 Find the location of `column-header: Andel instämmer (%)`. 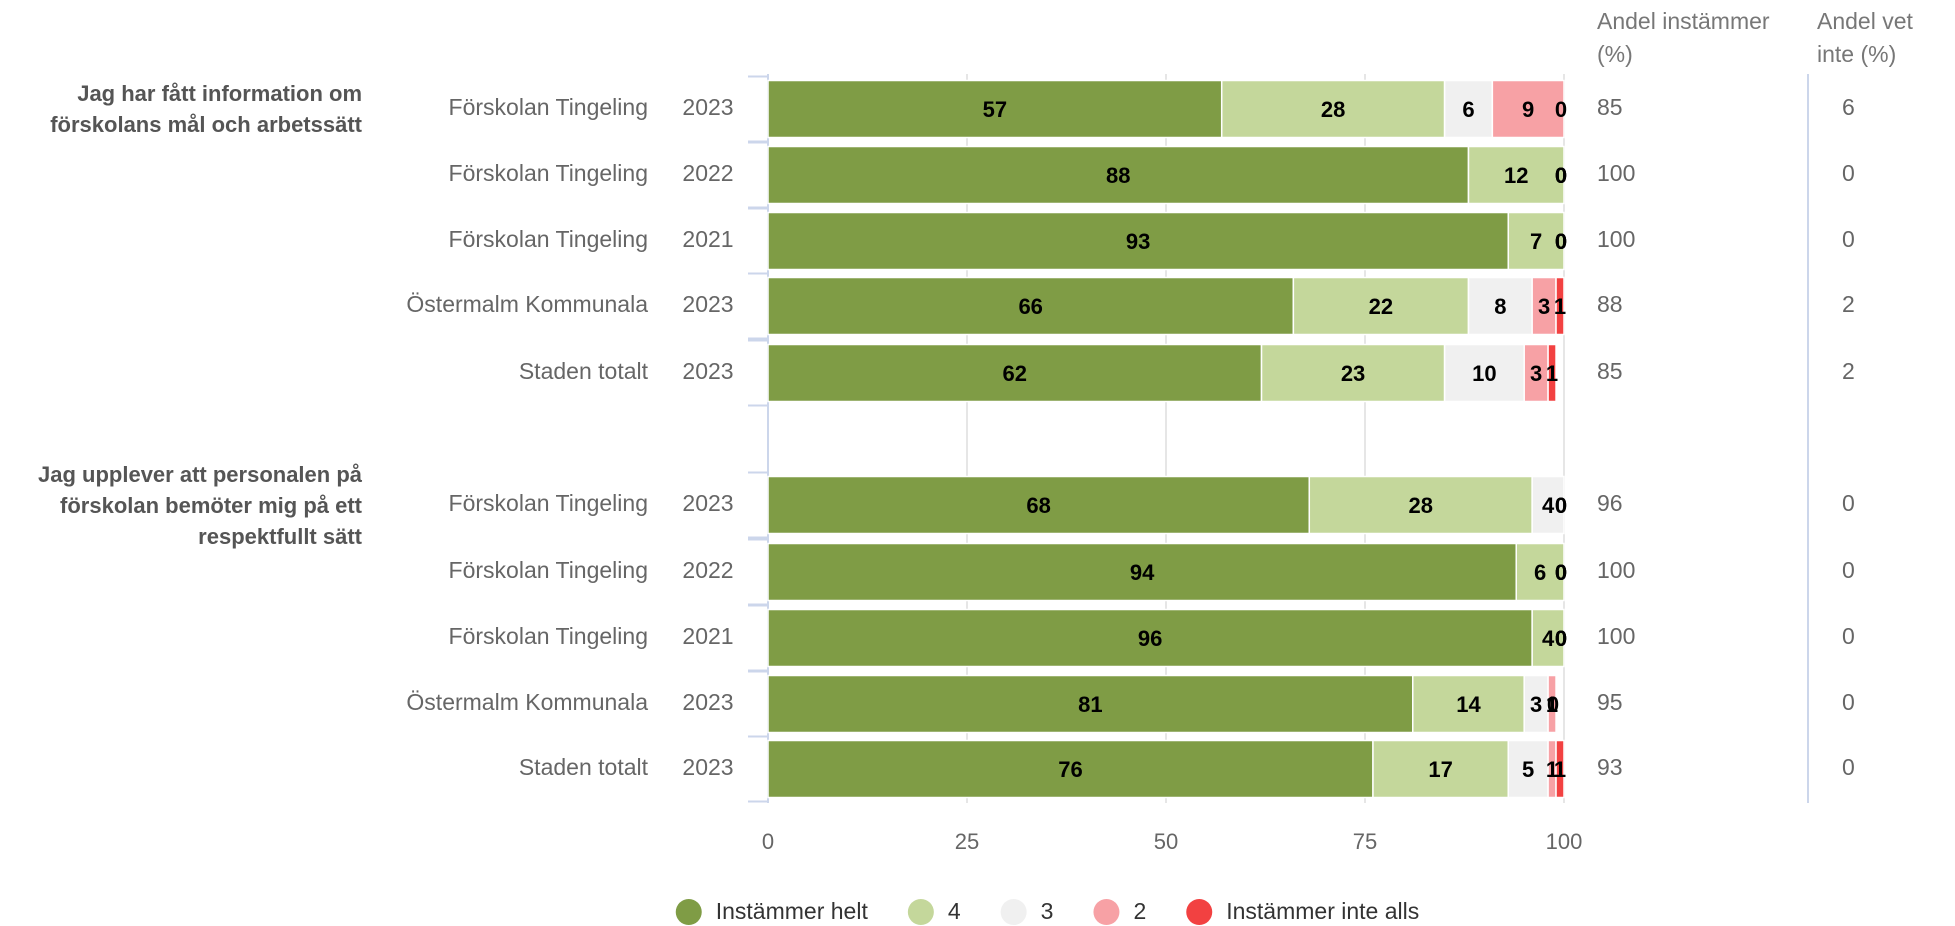

column-header: Andel instämmer (%) is located at coordinates (1683, 37).